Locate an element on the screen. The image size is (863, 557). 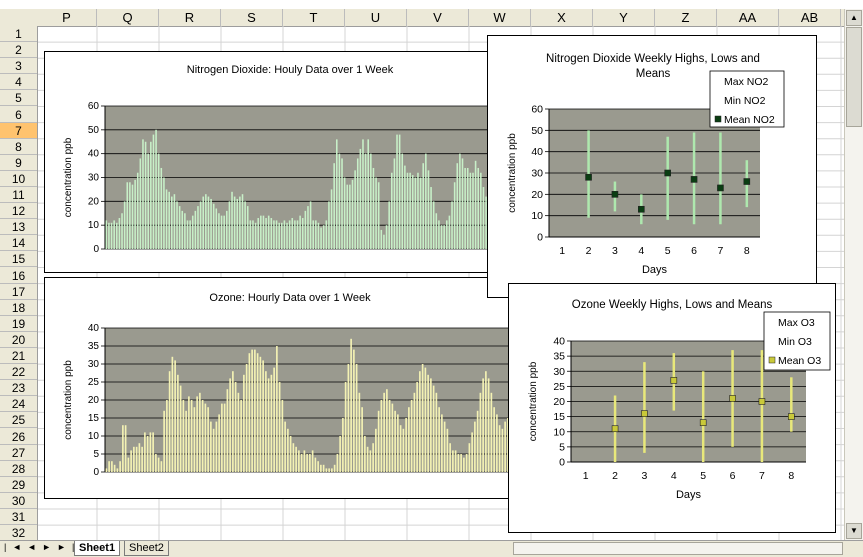
column-header-s: S is located at coordinates (252, 17).